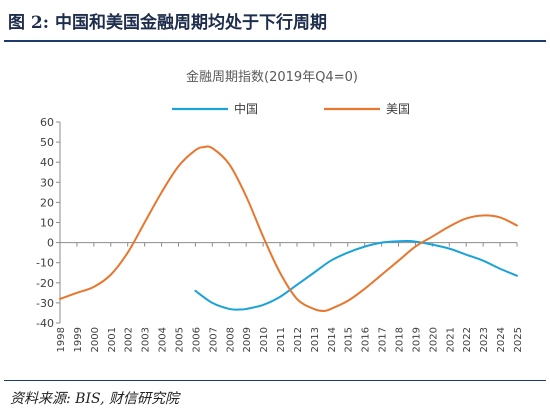 This screenshot has height=414, width=550. What do you see at coordinates (518, 339) in the screenshot?
I see `x-tick-label: 2025` at bounding box center [518, 339].